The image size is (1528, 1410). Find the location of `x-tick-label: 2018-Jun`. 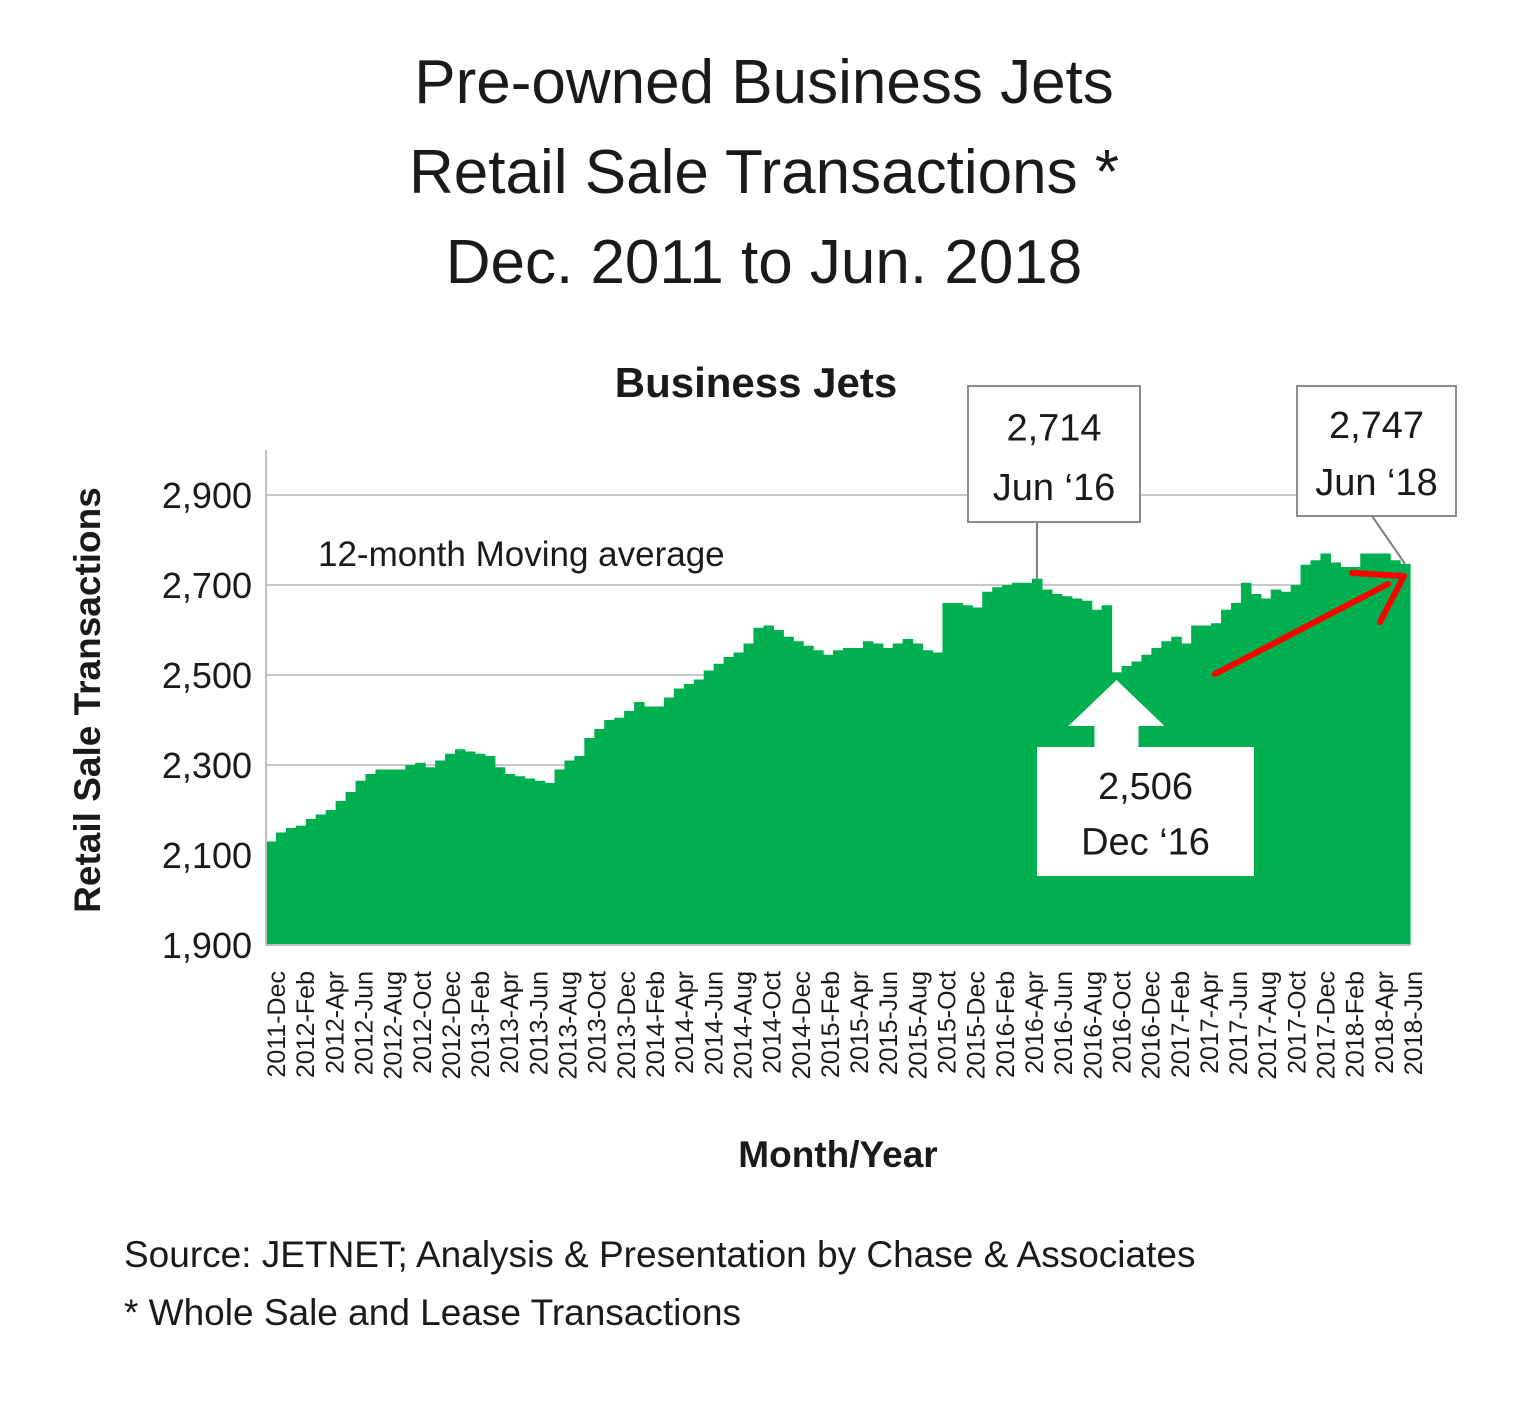

x-tick-label: 2018-Jun is located at coordinates (1414, 1023).